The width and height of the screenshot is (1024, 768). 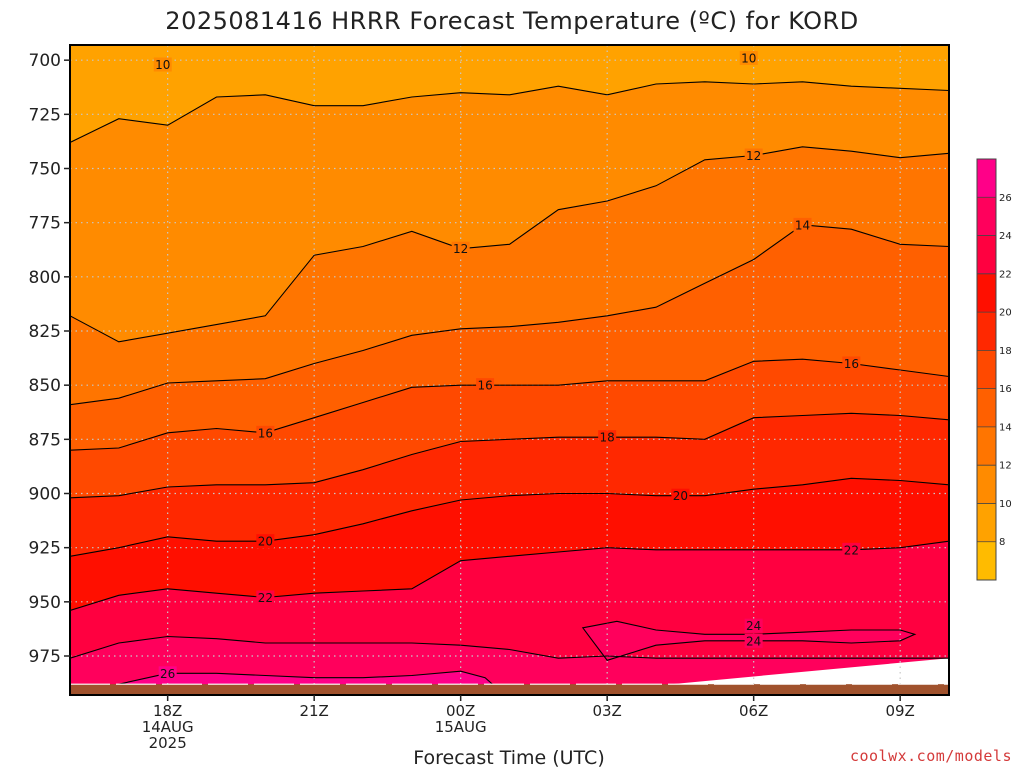 What do you see at coordinates (45, 61) in the screenshot?
I see `y-tick-label-700: 700` at bounding box center [45, 61].